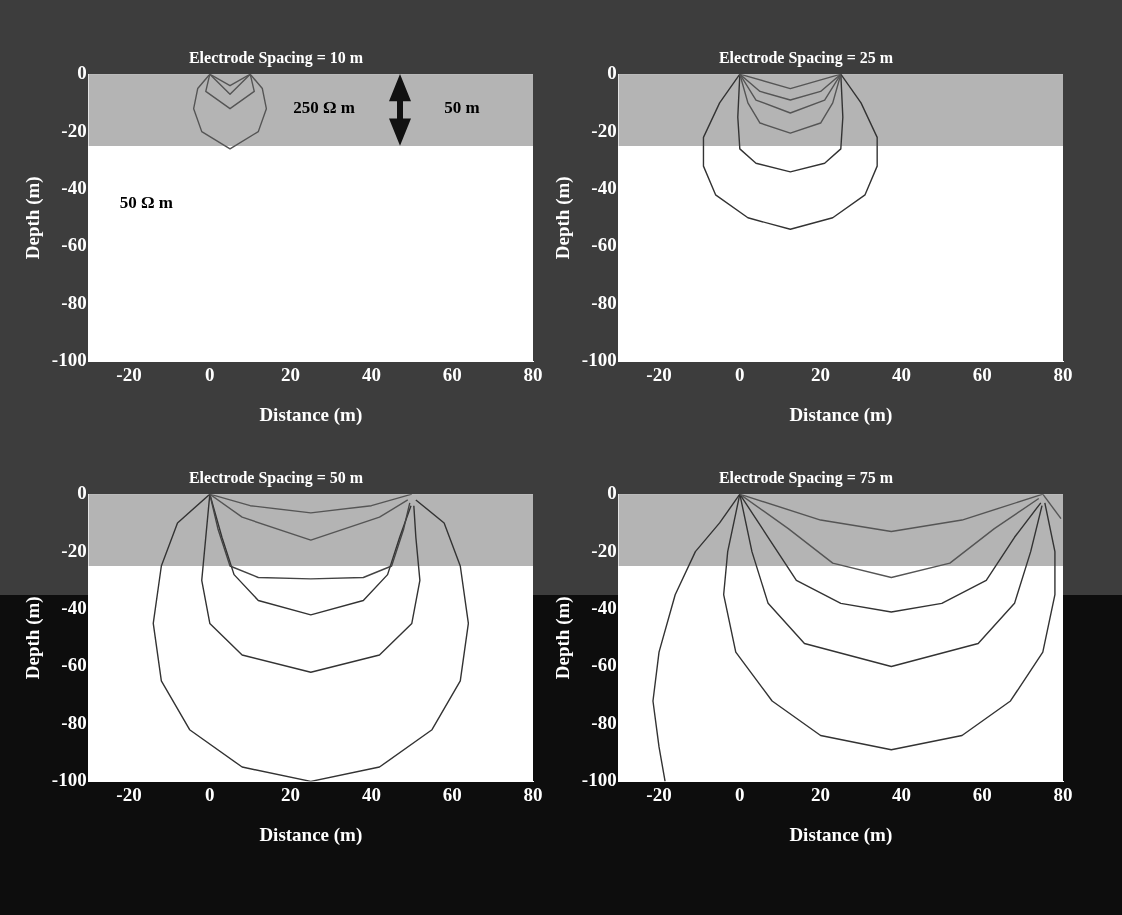 The height and width of the screenshot is (915, 1122). What do you see at coordinates (324, 108) in the screenshot?
I see `annotation: 250 Ω m` at bounding box center [324, 108].